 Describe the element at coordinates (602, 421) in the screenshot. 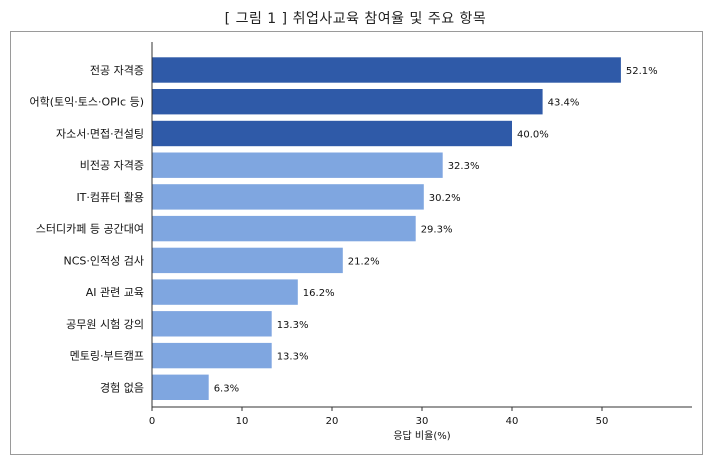

I see `x-tick-label: 50` at that location.